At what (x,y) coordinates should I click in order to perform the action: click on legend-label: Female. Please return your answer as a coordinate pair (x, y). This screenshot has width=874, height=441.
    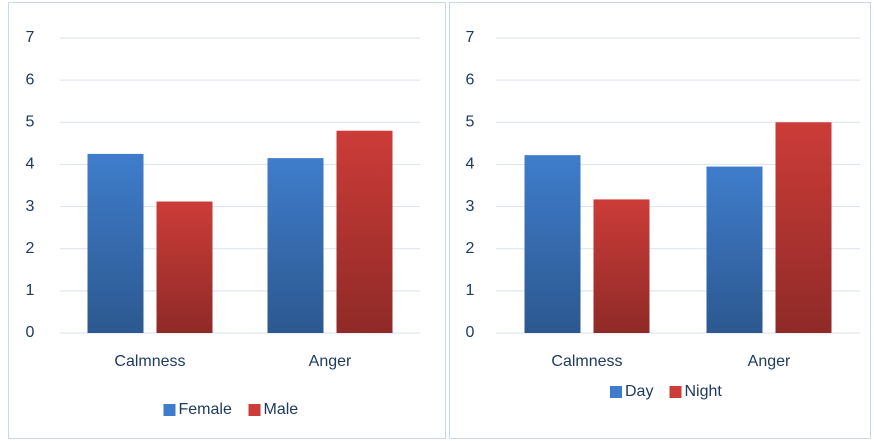
    Looking at the image, I should click on (205, 409).